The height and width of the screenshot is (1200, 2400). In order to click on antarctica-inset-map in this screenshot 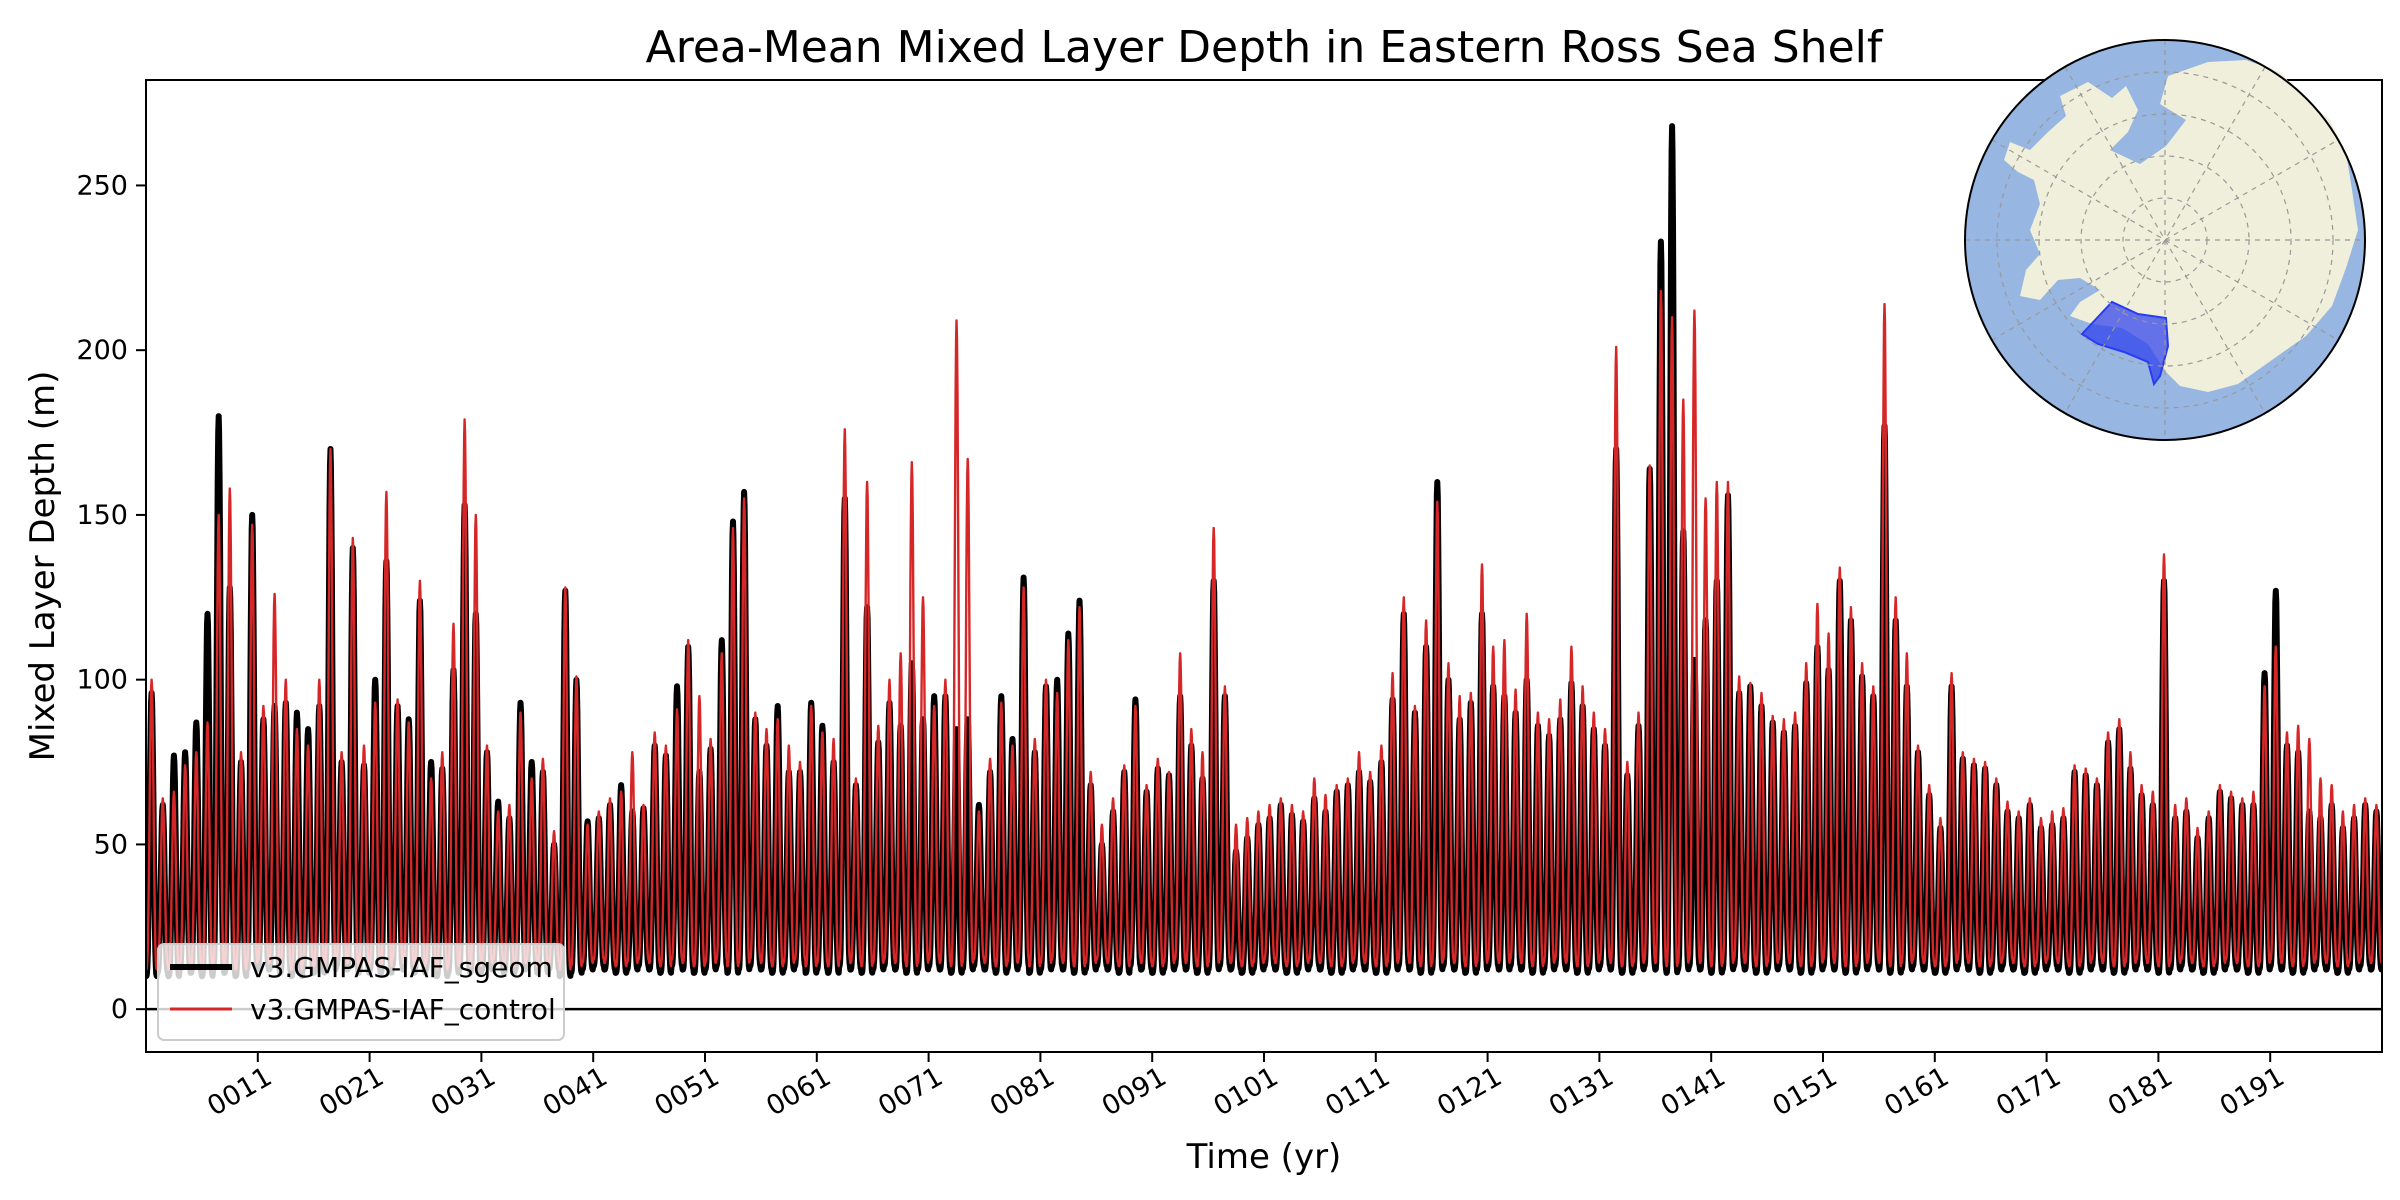, I will do `click(2165, 240)`.